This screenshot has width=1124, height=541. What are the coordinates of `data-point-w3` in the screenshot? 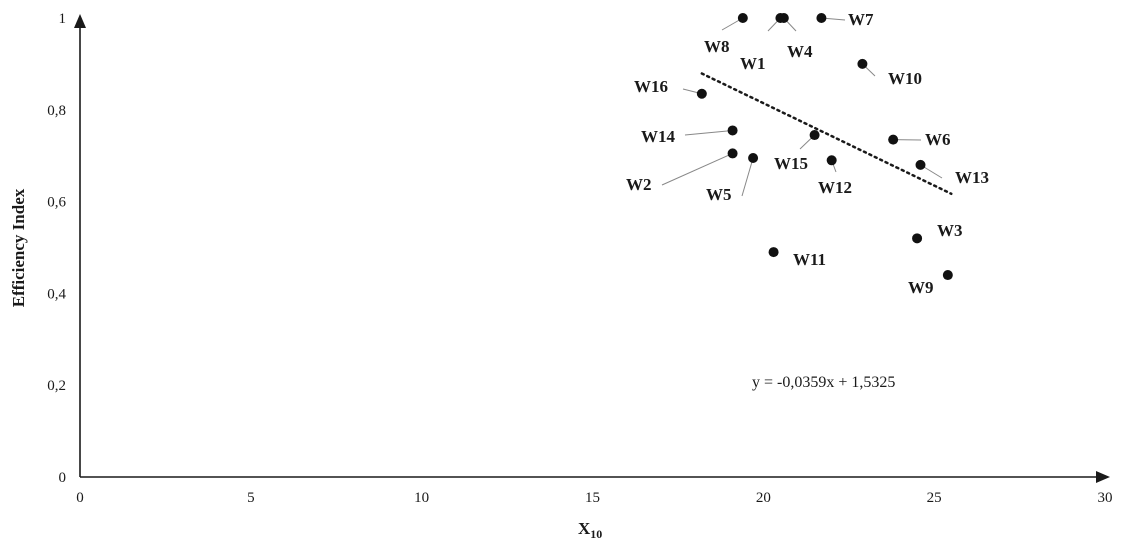 It's located at (917, 238).